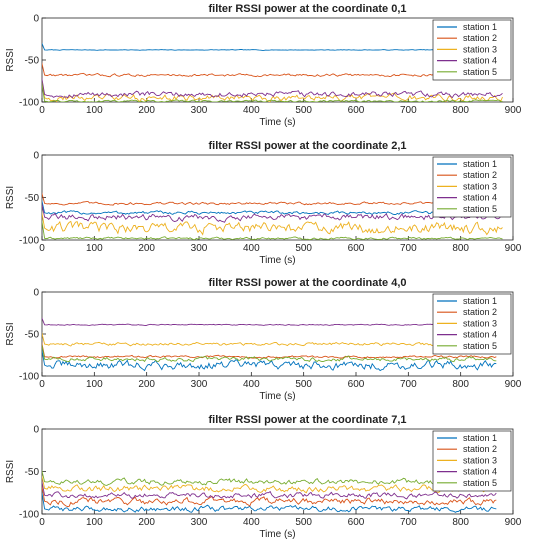  What do you see at coordinates (307, 9) in the screenshot?
I see `chart-title: filter RSSI power at the coordinate 0,1` at bounding box center [307, 9].